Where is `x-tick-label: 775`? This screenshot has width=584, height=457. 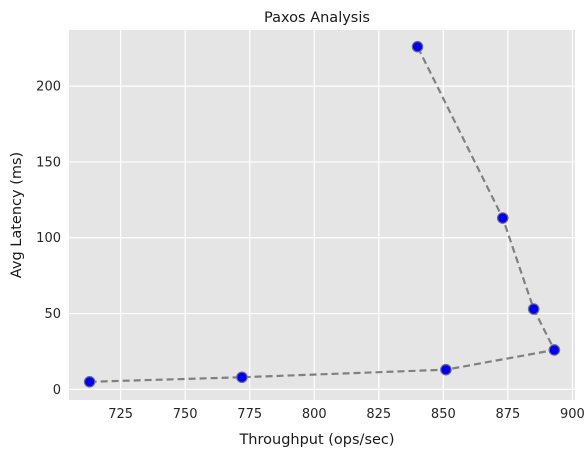
x-tick-label: 775 is located at coordinates (249, 414).